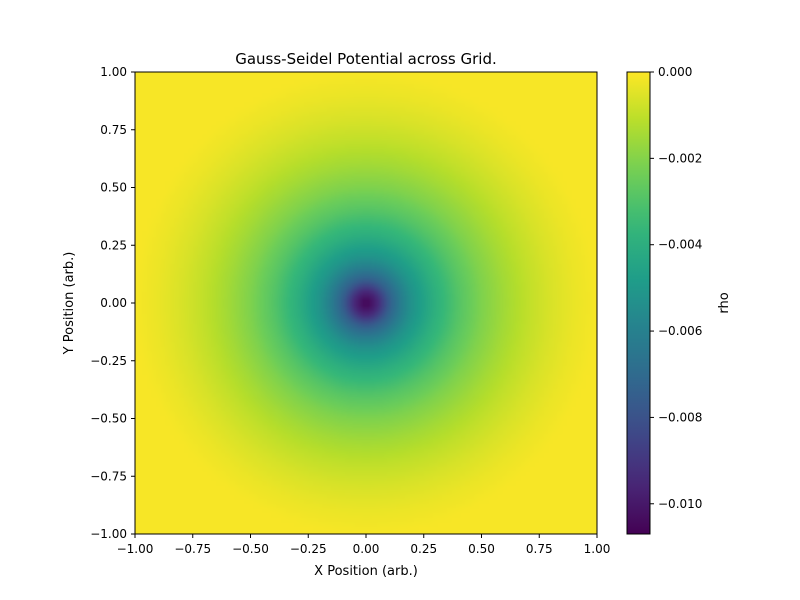 The image size is (800, 600). I want to click on chart-title: Gauss-Seidel Potential across Grid., so click(366, 59).